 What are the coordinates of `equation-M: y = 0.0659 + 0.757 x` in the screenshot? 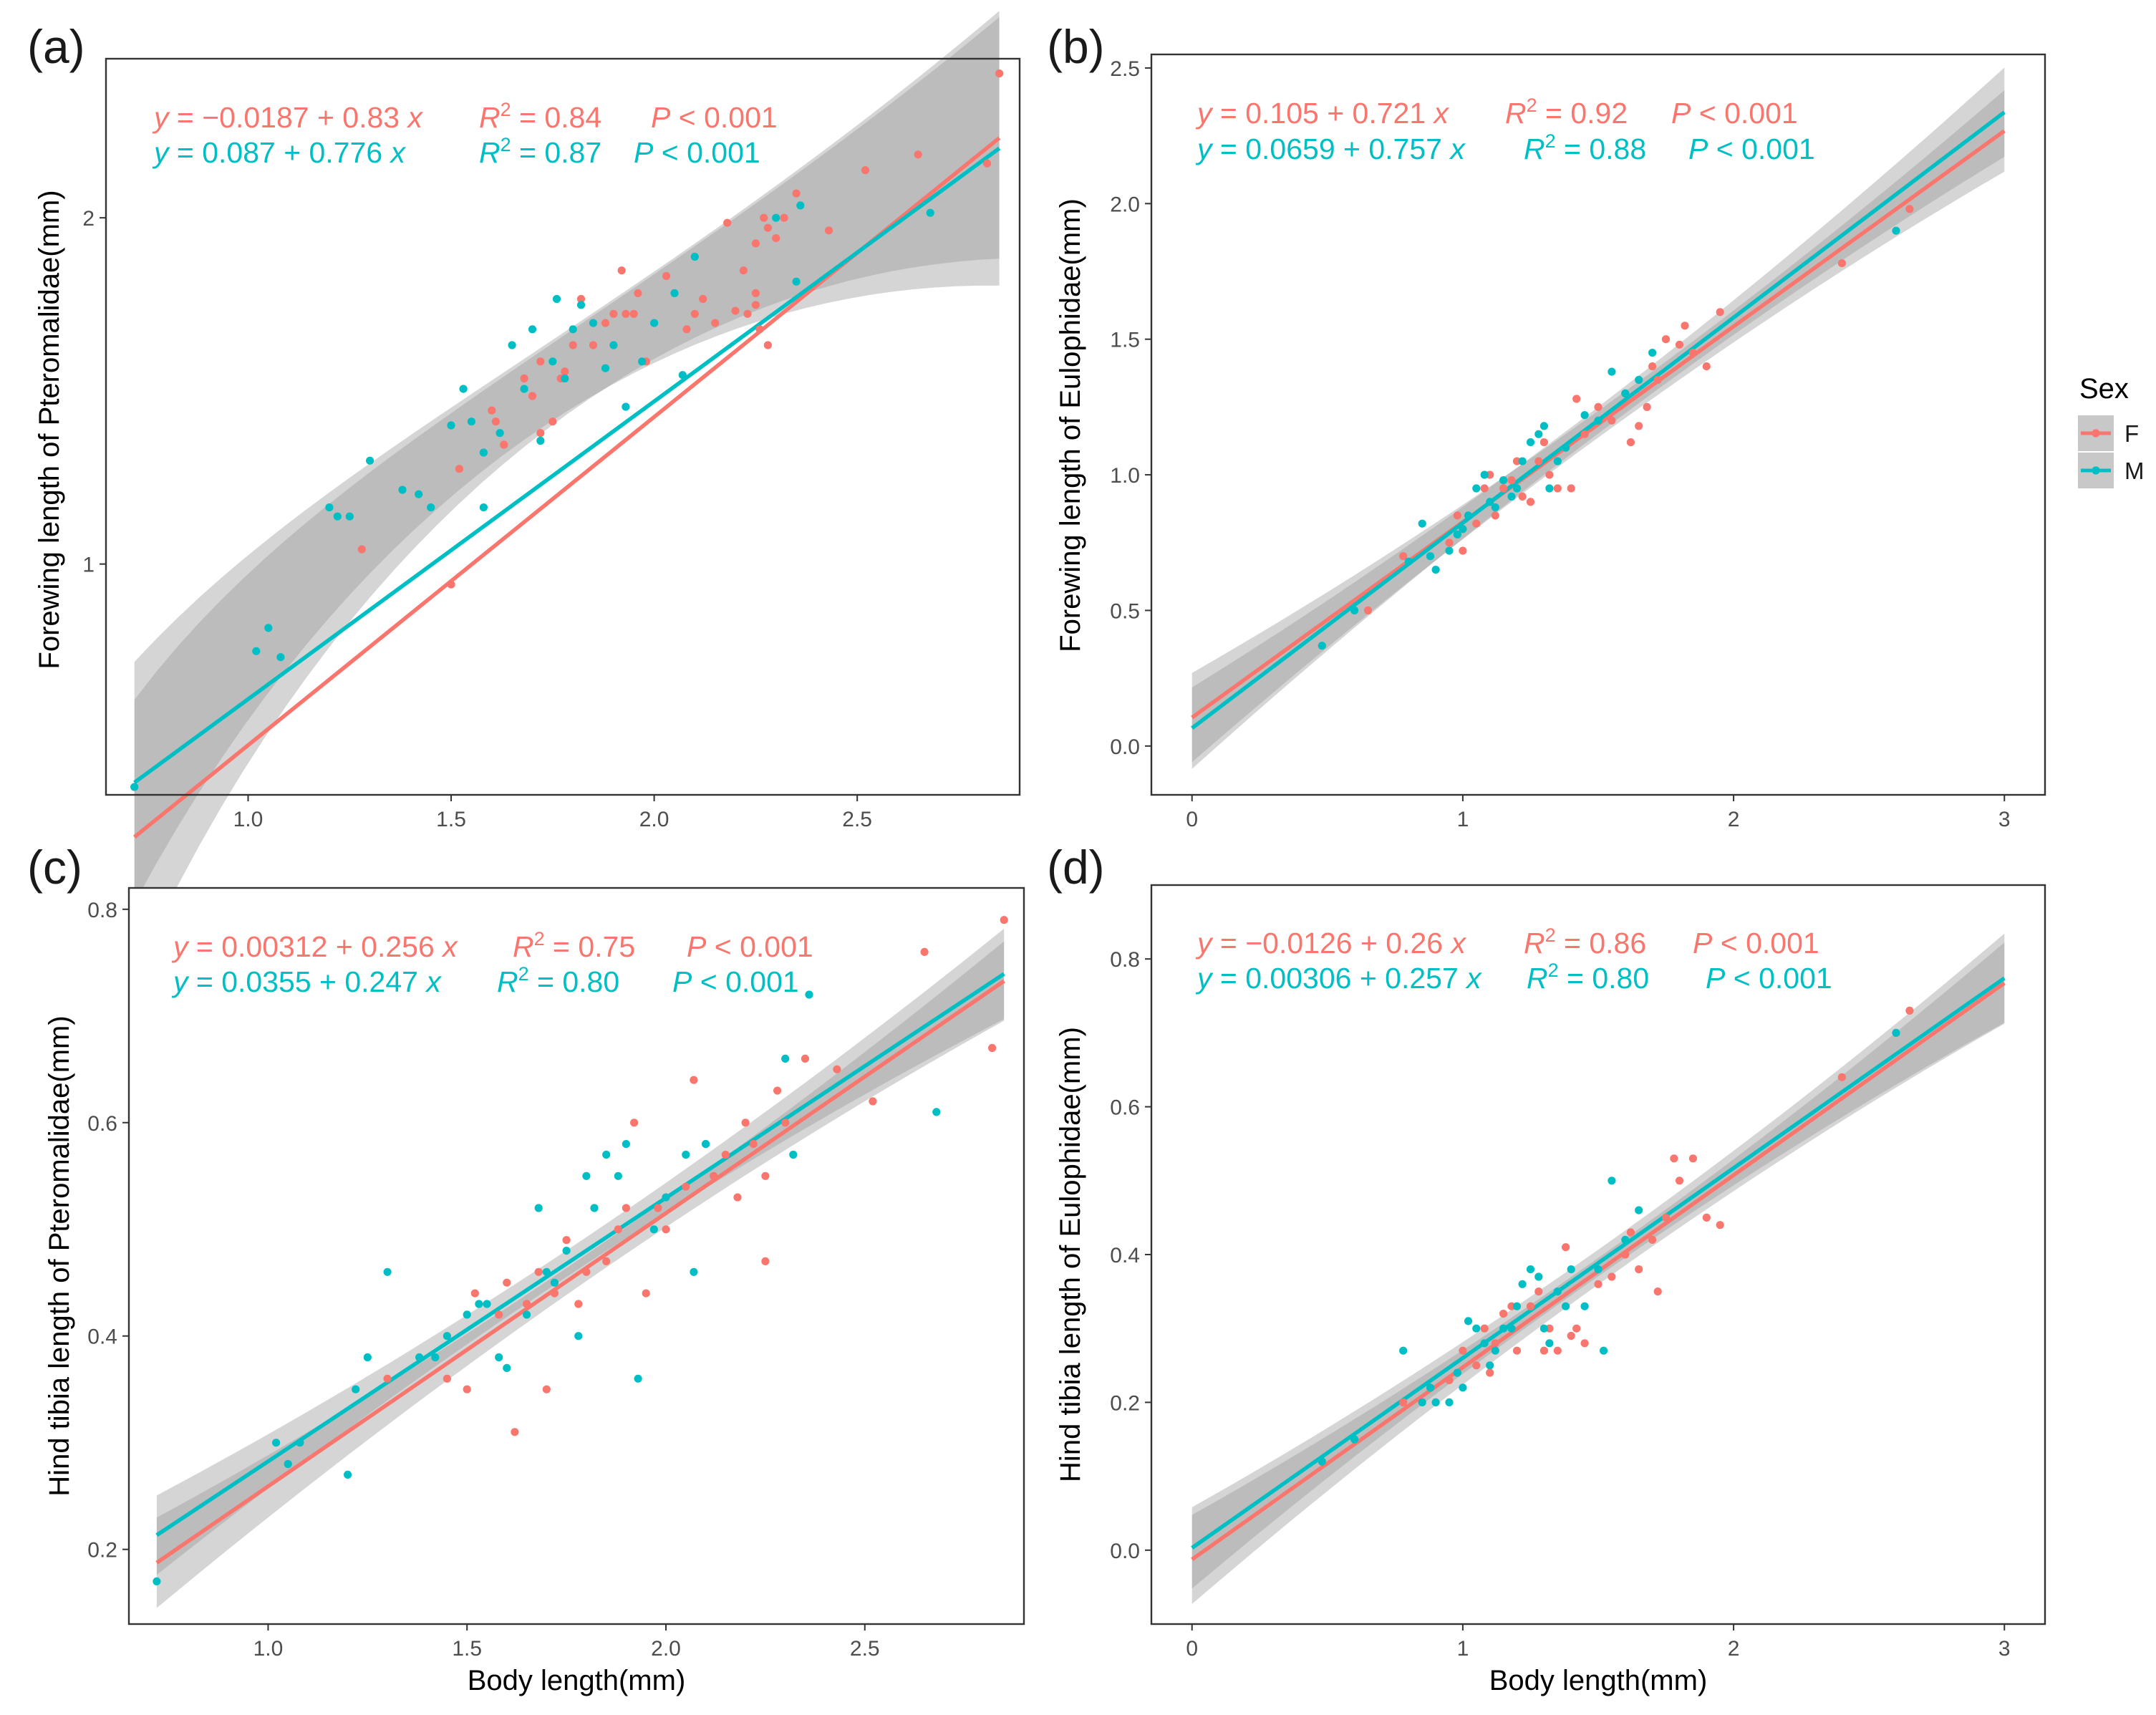 It's located at (1330, 149).